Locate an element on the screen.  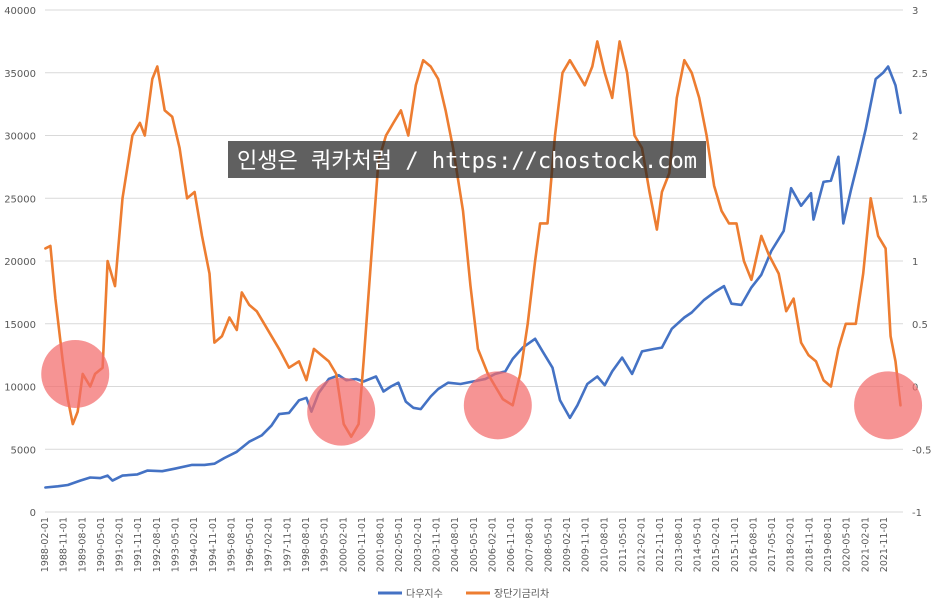
y-left-ticks: 0 5000 10000 15000 20000 25000 30000 35000 40000 is located at coordinates (20, 262).